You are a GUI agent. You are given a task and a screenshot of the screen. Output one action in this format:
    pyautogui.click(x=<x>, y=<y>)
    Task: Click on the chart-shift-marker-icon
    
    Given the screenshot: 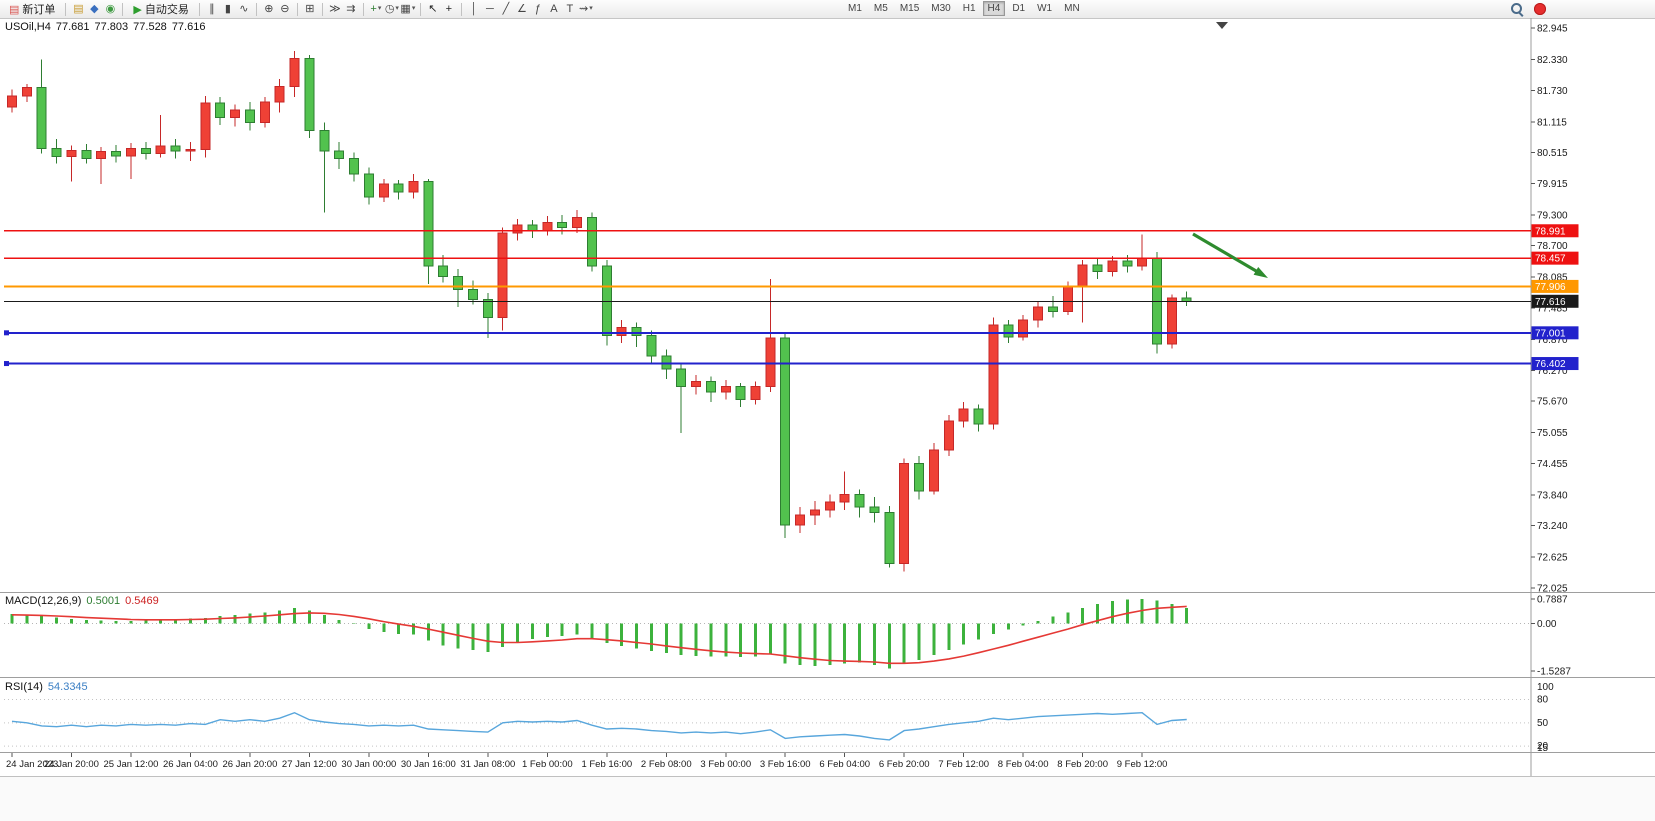 What is the action you would take?
    pyautogui.click(x=1222, y=25)
    